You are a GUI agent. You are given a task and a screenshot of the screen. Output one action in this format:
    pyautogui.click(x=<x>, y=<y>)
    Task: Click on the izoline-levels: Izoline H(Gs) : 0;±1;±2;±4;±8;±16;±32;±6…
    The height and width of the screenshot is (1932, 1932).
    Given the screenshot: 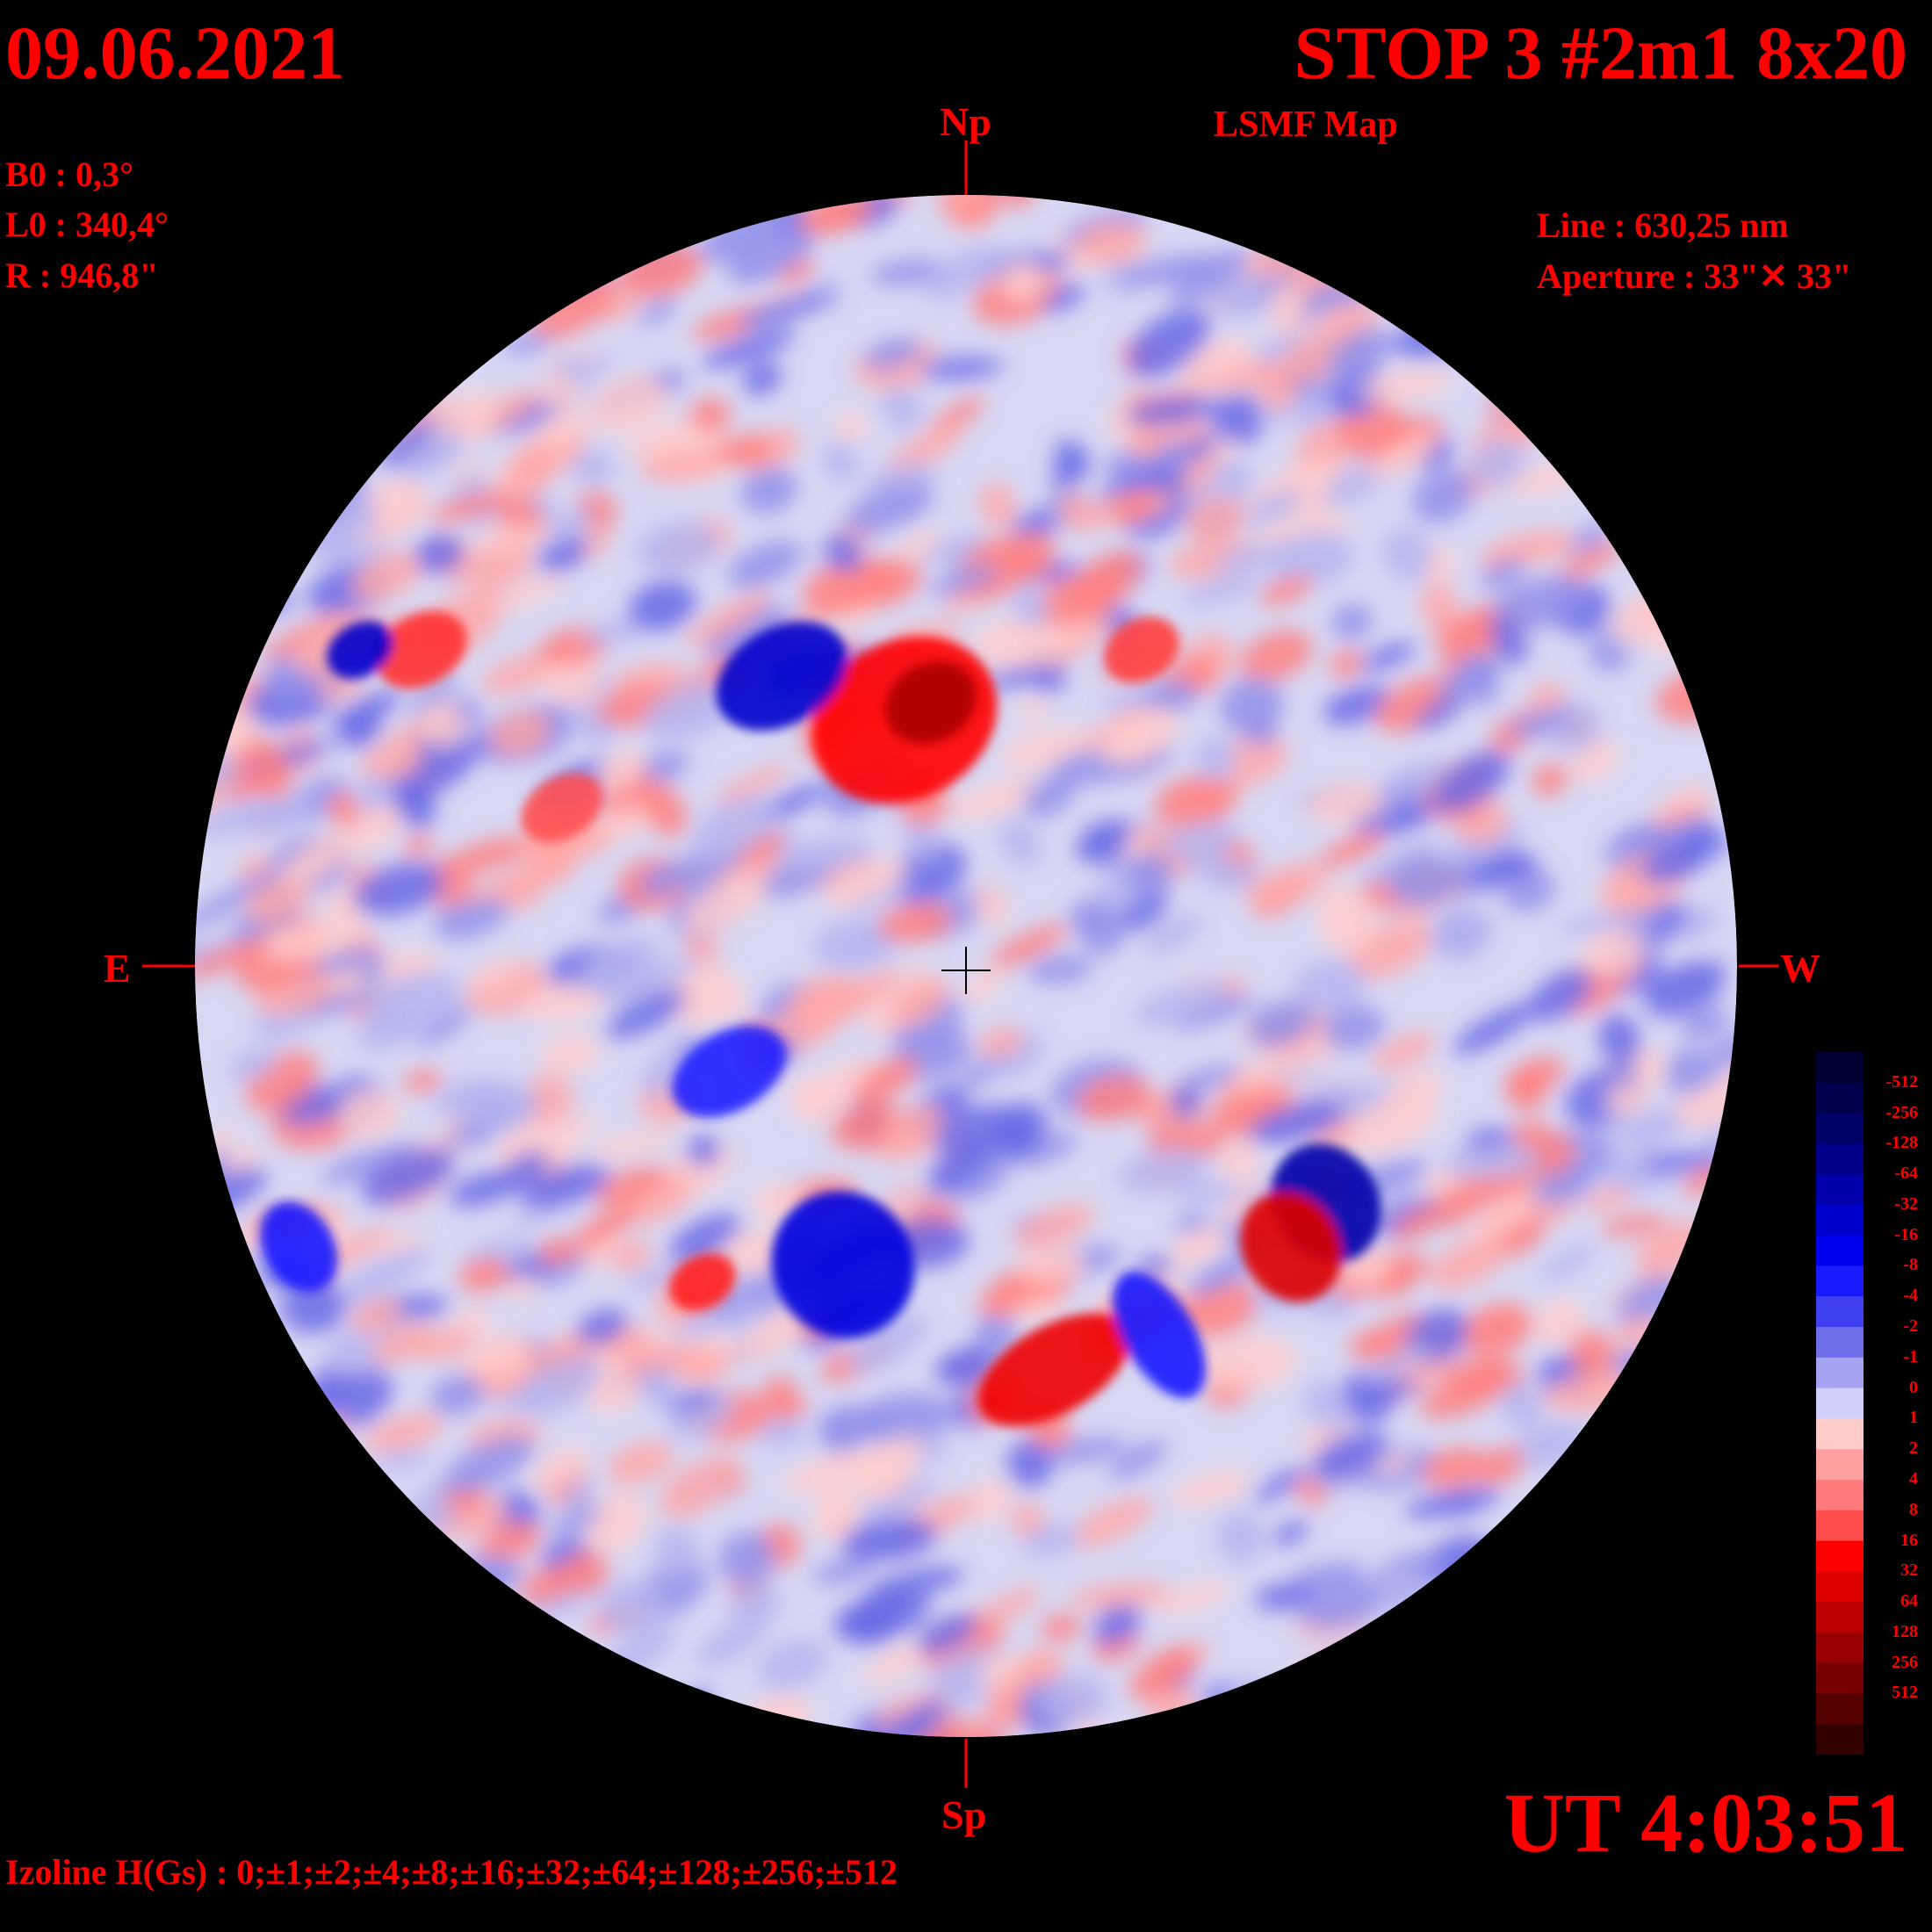 What is the action you would take?
    pyautogui.click(x=452, y=1872)
    